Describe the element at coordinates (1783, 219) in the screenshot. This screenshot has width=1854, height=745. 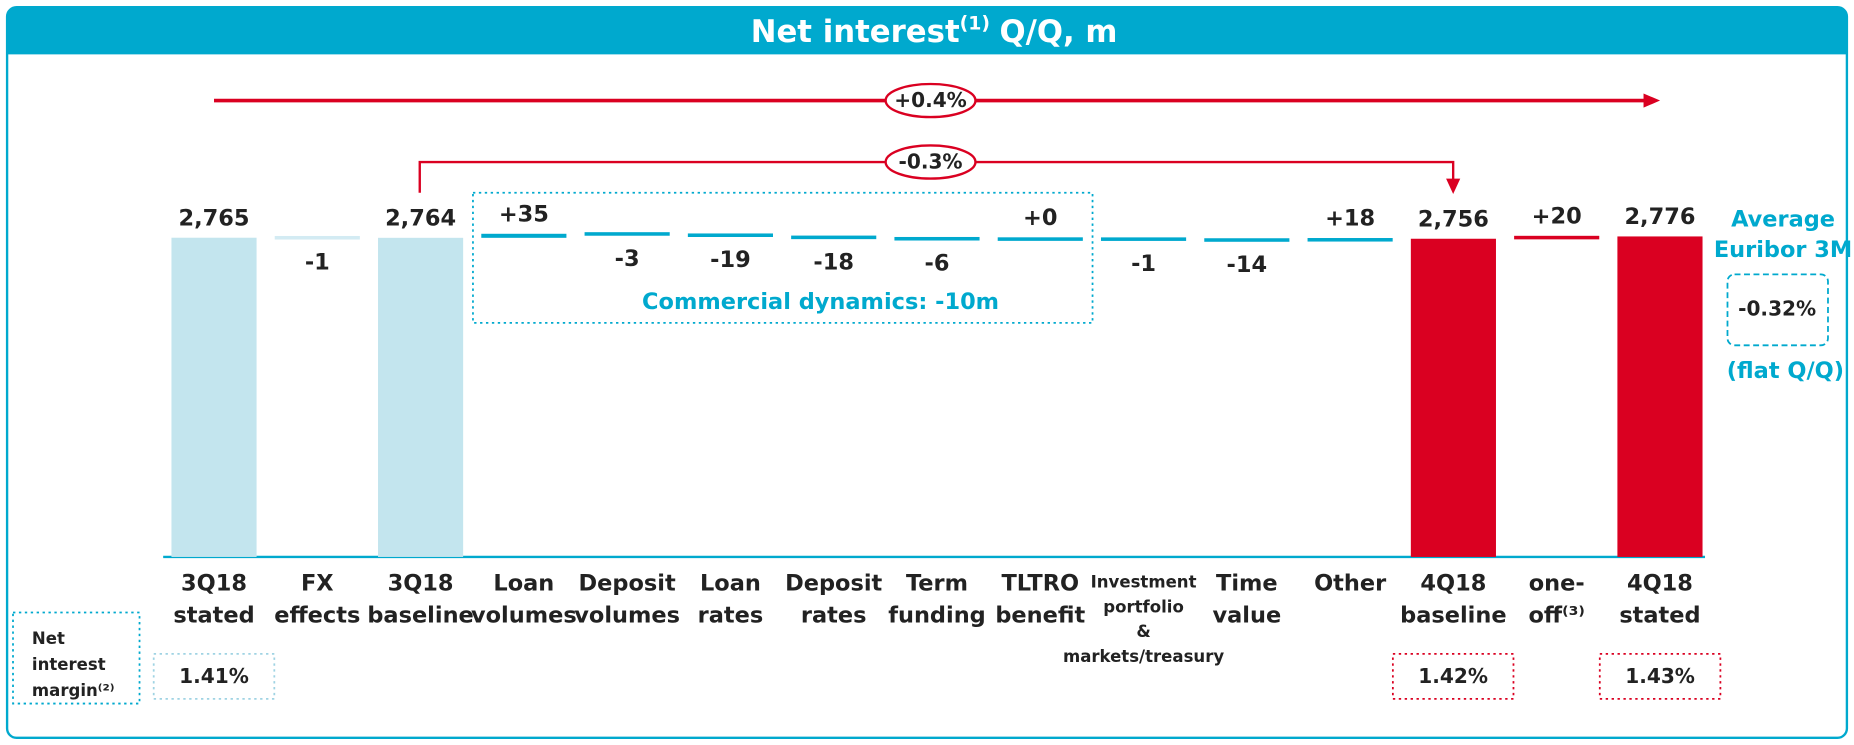
I see `side-label: Average` at that location.